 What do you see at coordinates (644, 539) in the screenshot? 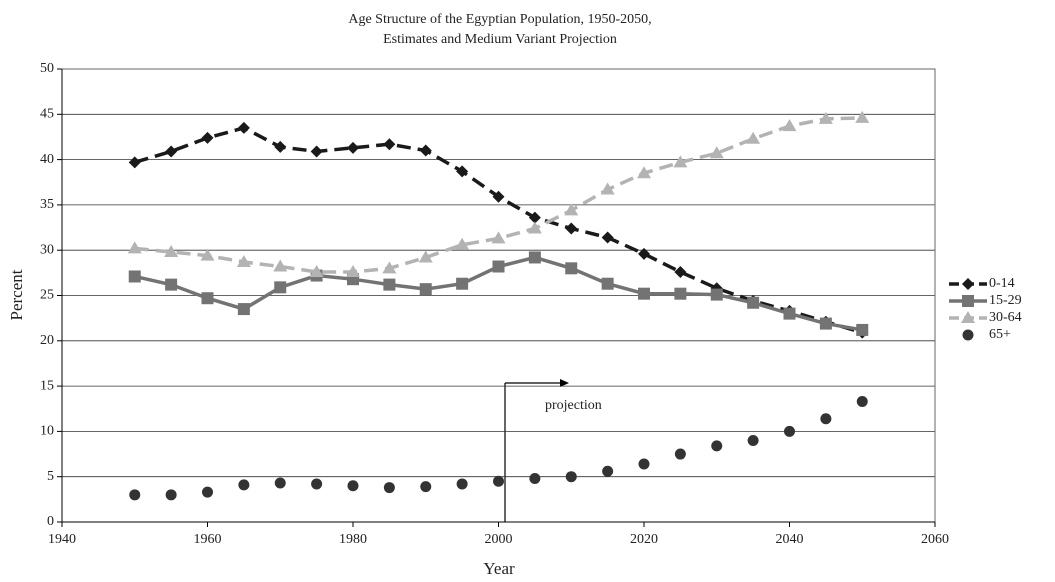
I see `x-tick-label: 2020` at bounding box center [644, 539].